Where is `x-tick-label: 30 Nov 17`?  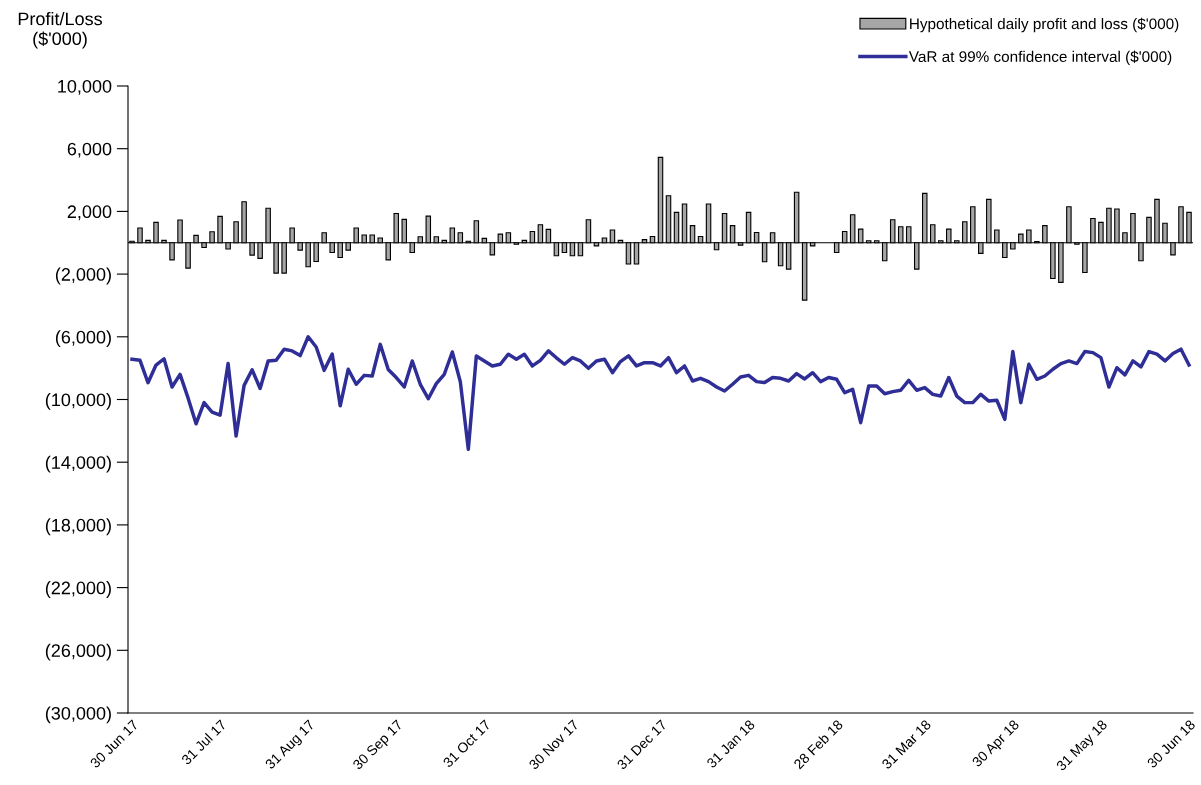 x-tick-label: 30 Nov 17 is located at coordinates (554, 745).